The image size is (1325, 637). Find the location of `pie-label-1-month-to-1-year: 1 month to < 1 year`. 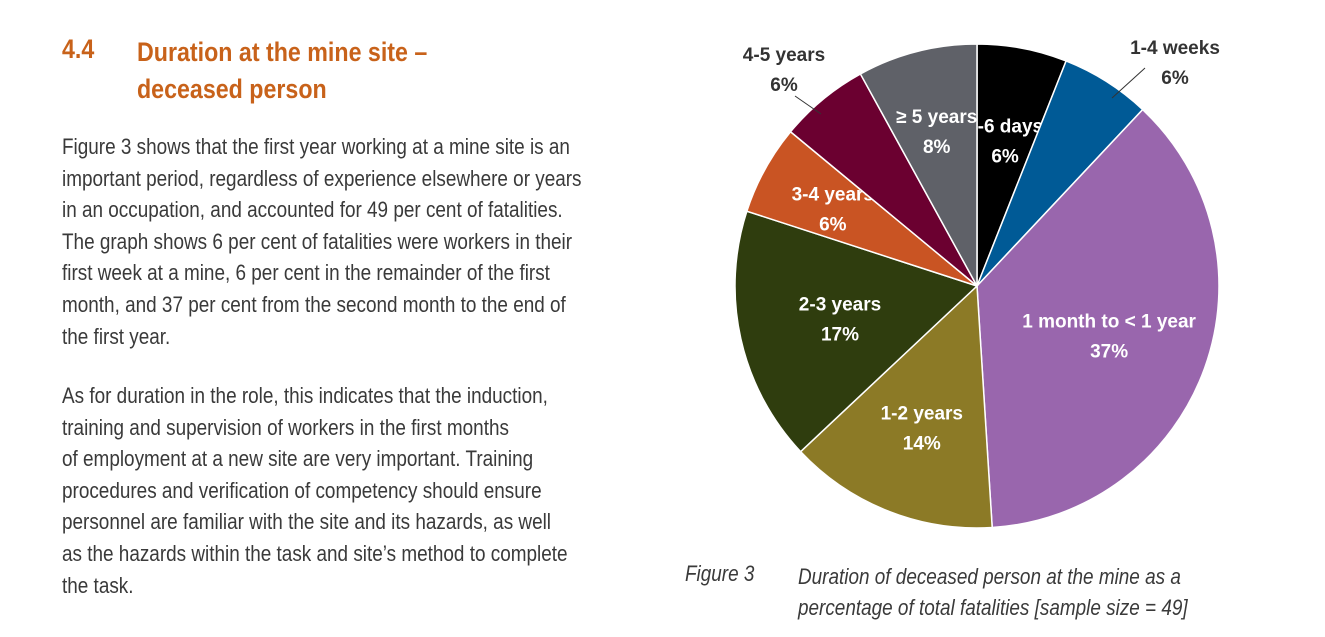

pie-label-1-month-to-1-year: 1 month to < 1 year is located at coordinates (1109, 322).